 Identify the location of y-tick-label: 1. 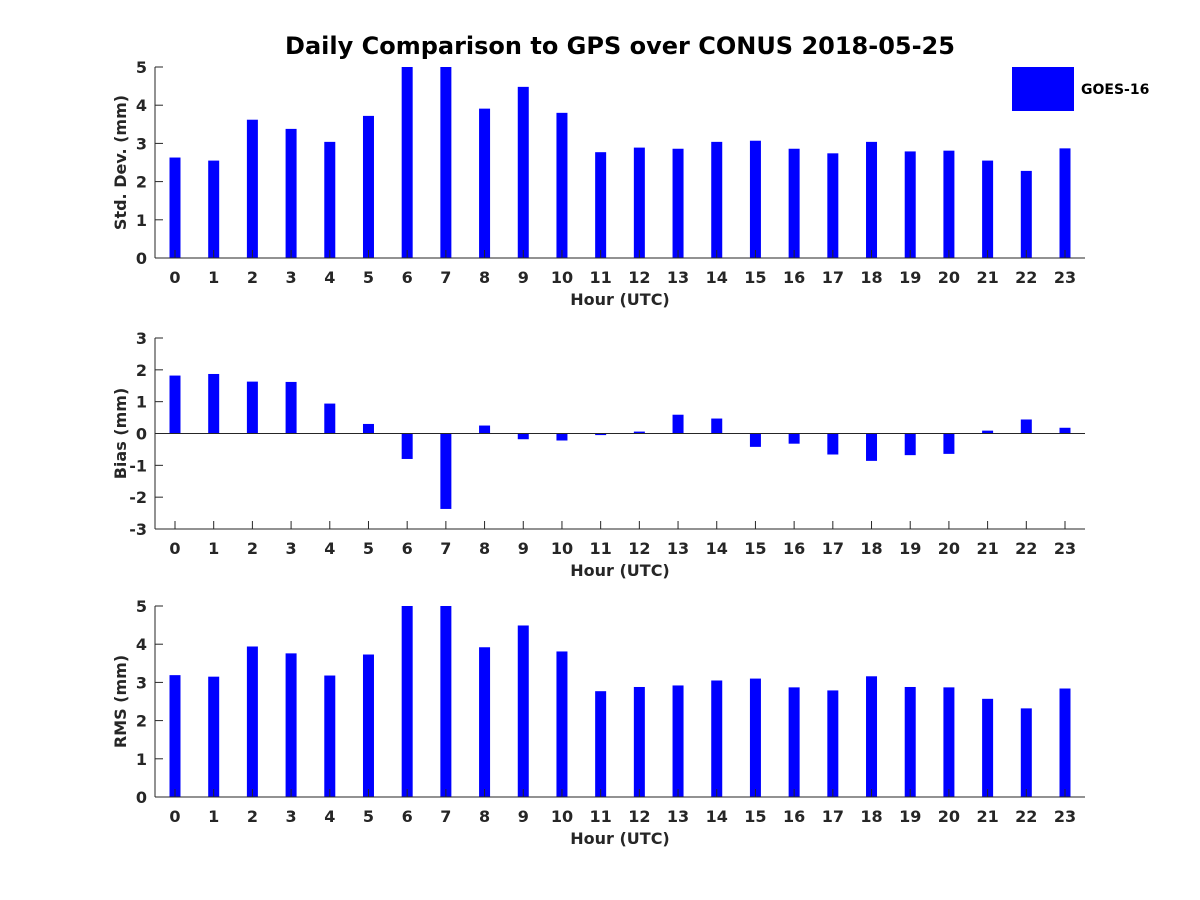
(141, 759).